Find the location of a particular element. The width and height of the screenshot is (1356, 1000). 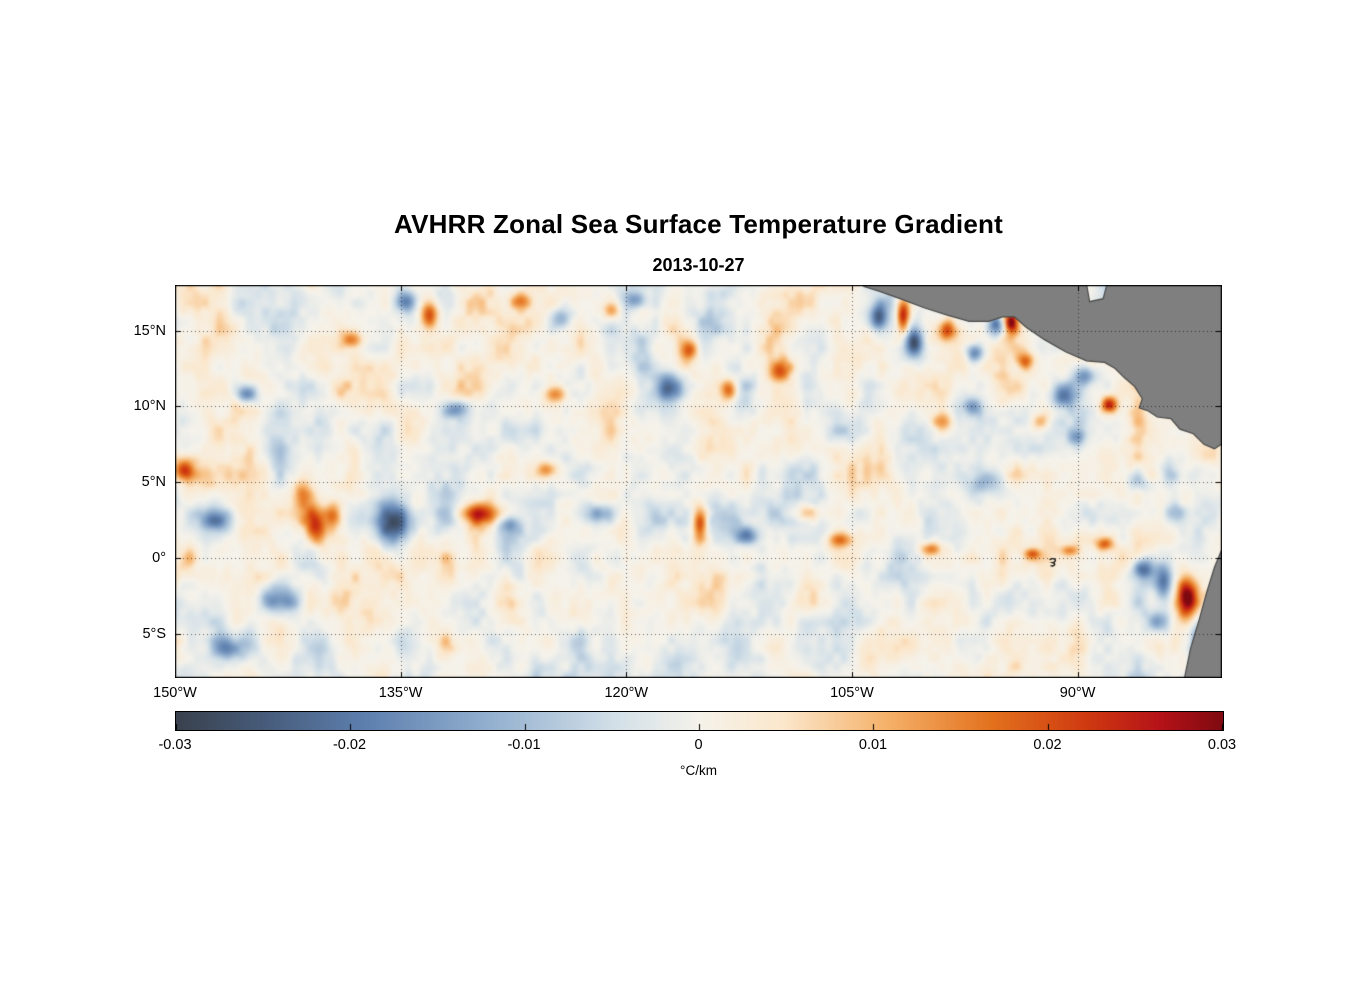

colorbar-tick-label: 0 is located at coordinates (698, 745).